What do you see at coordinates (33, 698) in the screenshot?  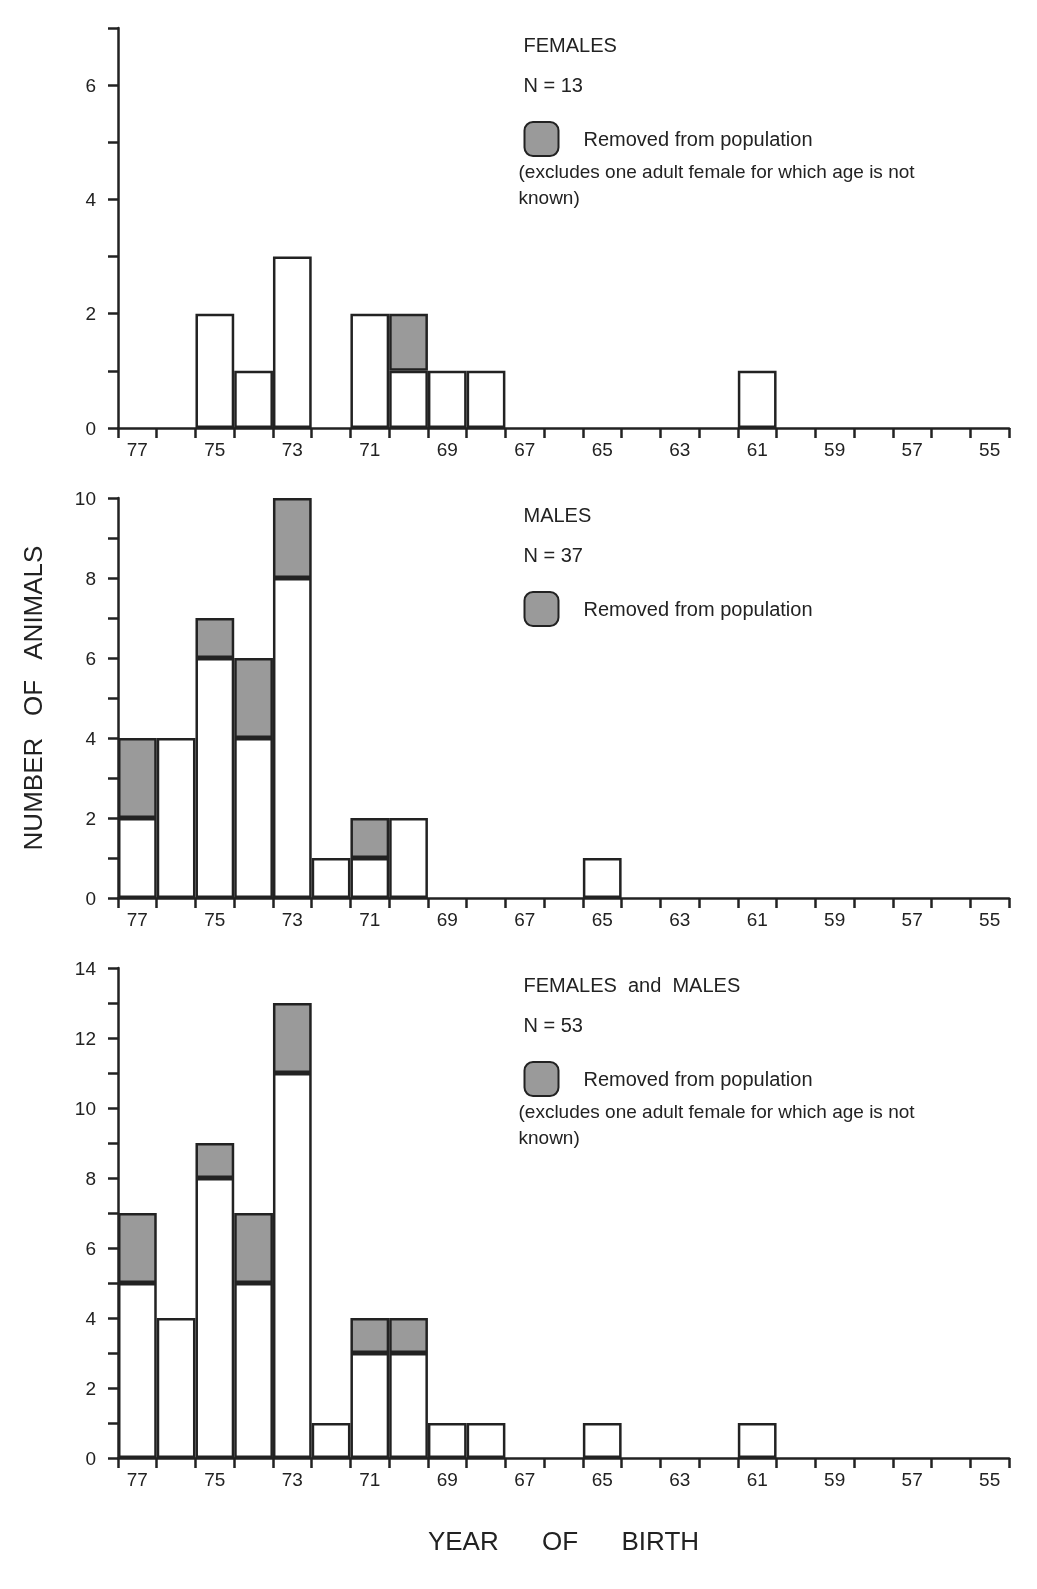 I see `y-axis-title: NUMBER OF ANIMALS` at bounding box center [33, 698].